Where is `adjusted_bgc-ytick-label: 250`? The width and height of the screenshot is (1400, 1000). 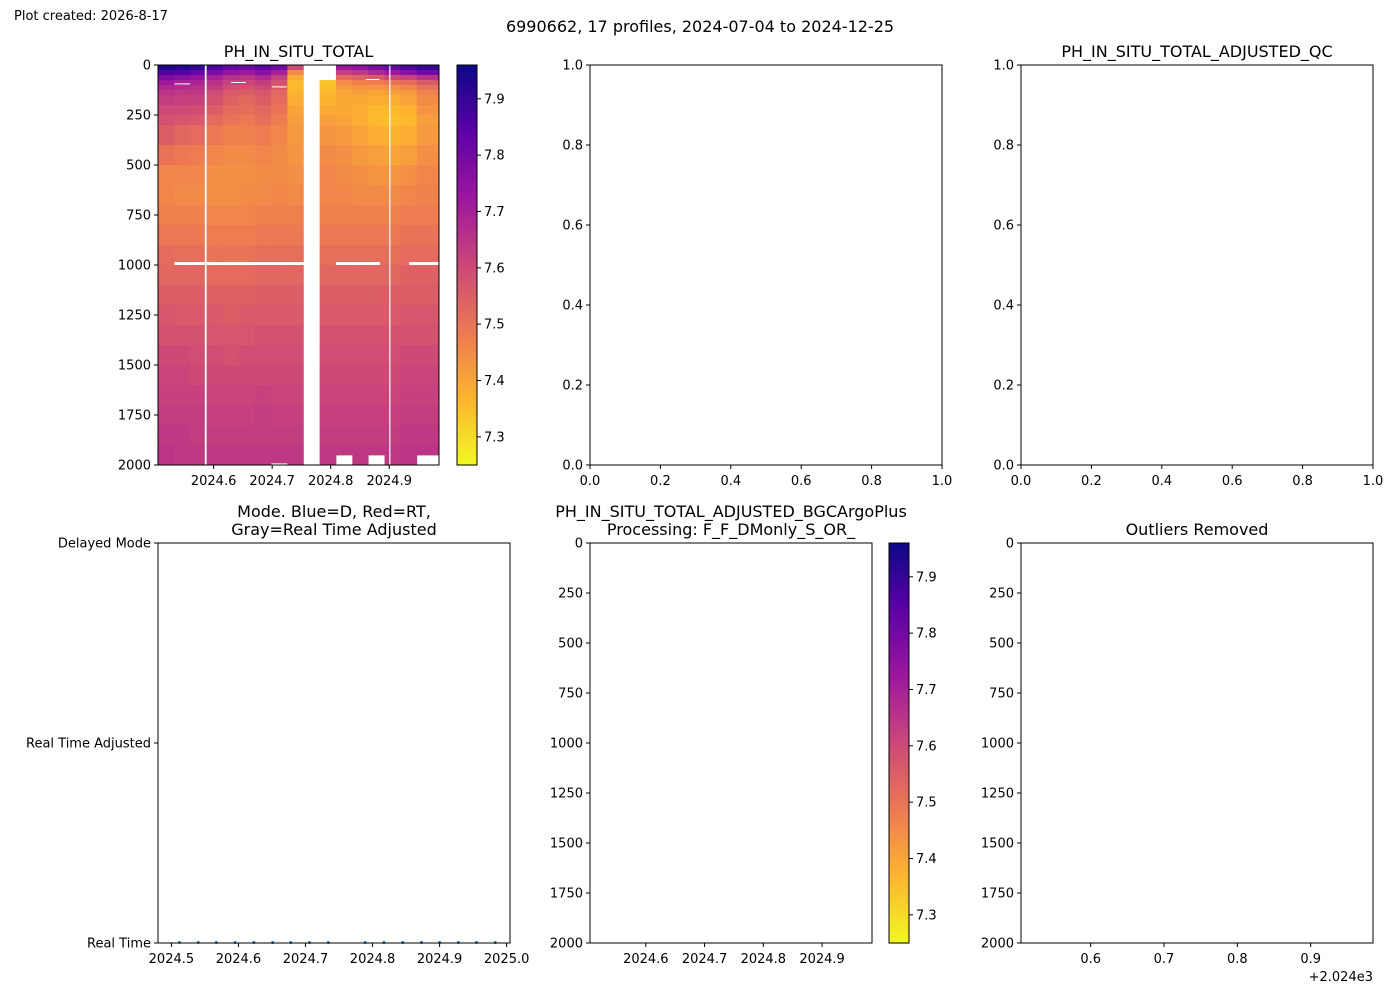 adjusted_bgc-ytick-label: 250 is located at coordinates (570, 594).